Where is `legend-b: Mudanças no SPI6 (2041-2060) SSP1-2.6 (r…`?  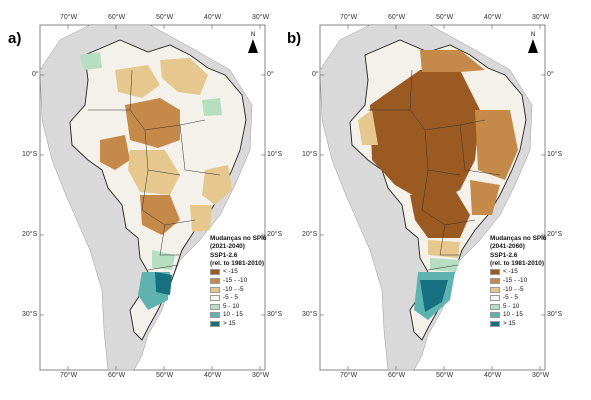
legend-b: Mudanças no SPI6 (2041-2060) SSP1-2.6 (r… is located at coordinates (518, 281).